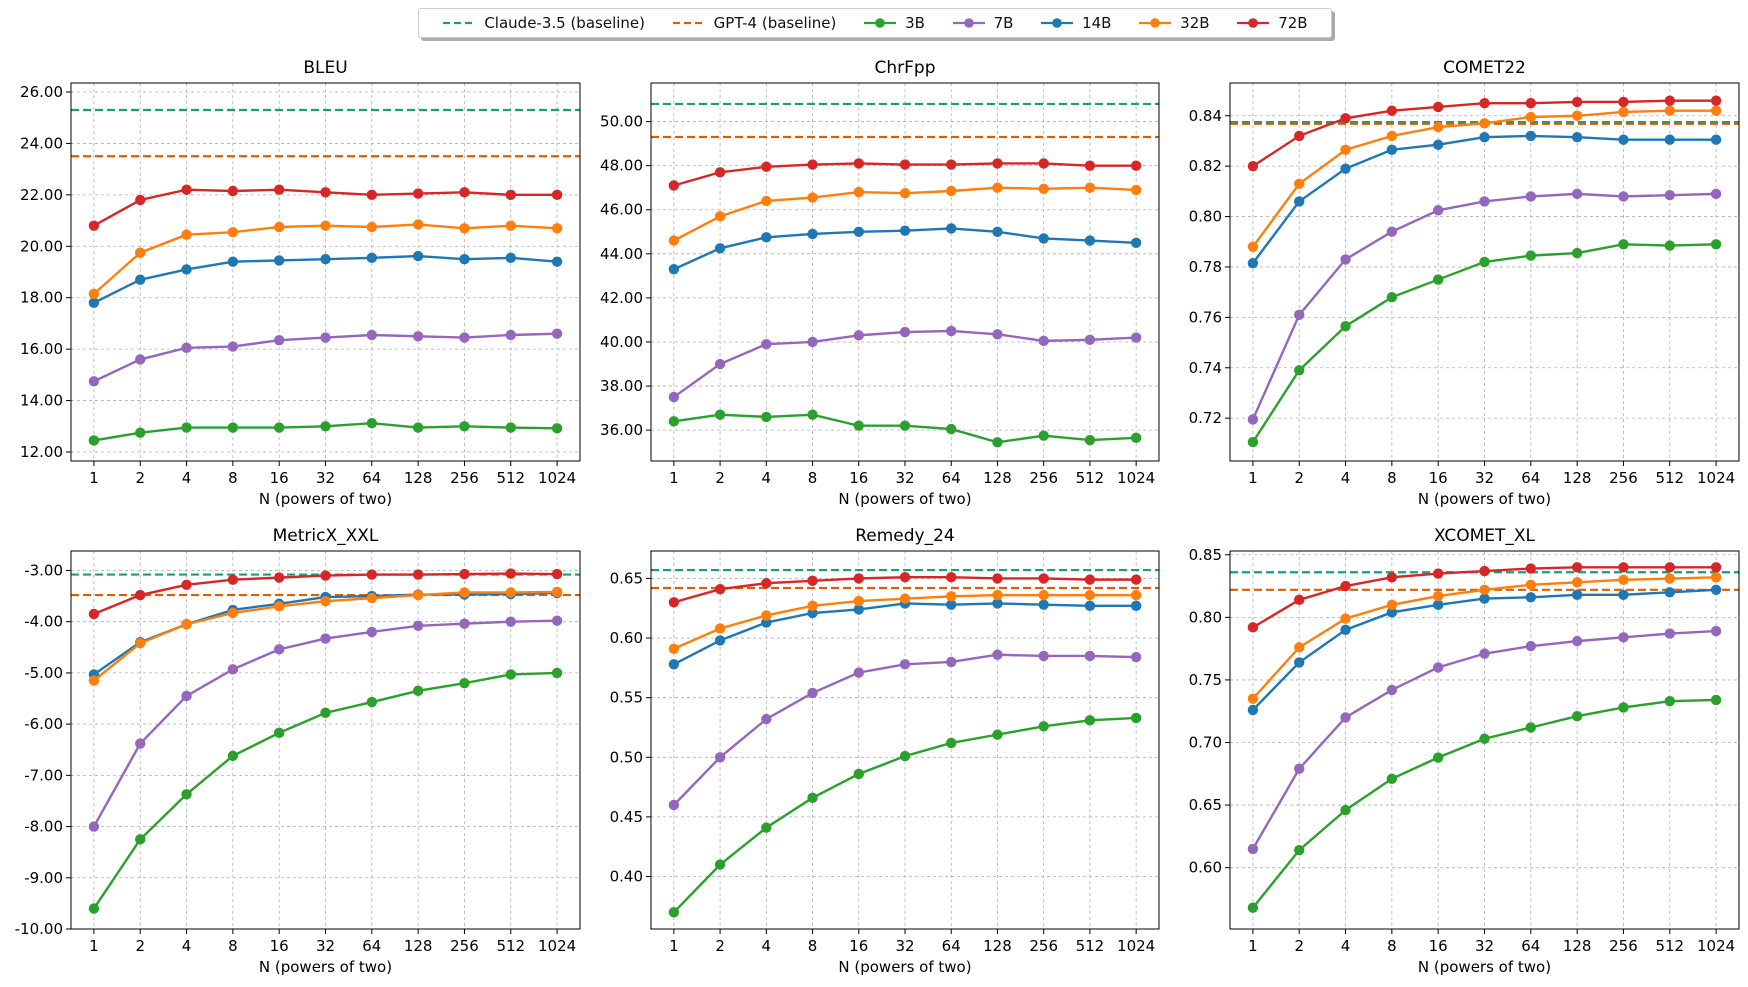 Image resolution: width=1748 pixels, height=987 pixels. What do you see at coordinates (41, 92) in the screenshot?
I see `y-tick-label: 26.00` at bounding box center [41, 92].